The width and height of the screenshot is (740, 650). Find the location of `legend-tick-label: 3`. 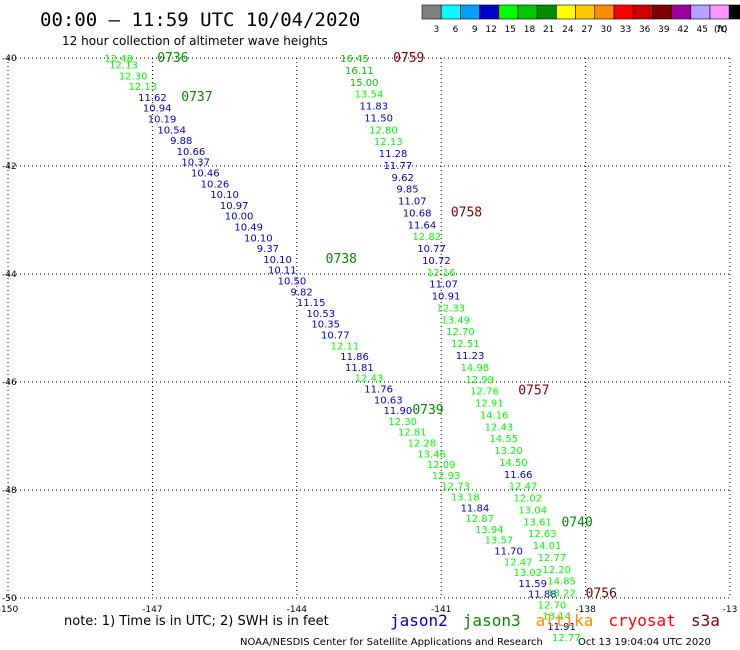

legend-tick-label: 3 is located at coordinates (436, 30).